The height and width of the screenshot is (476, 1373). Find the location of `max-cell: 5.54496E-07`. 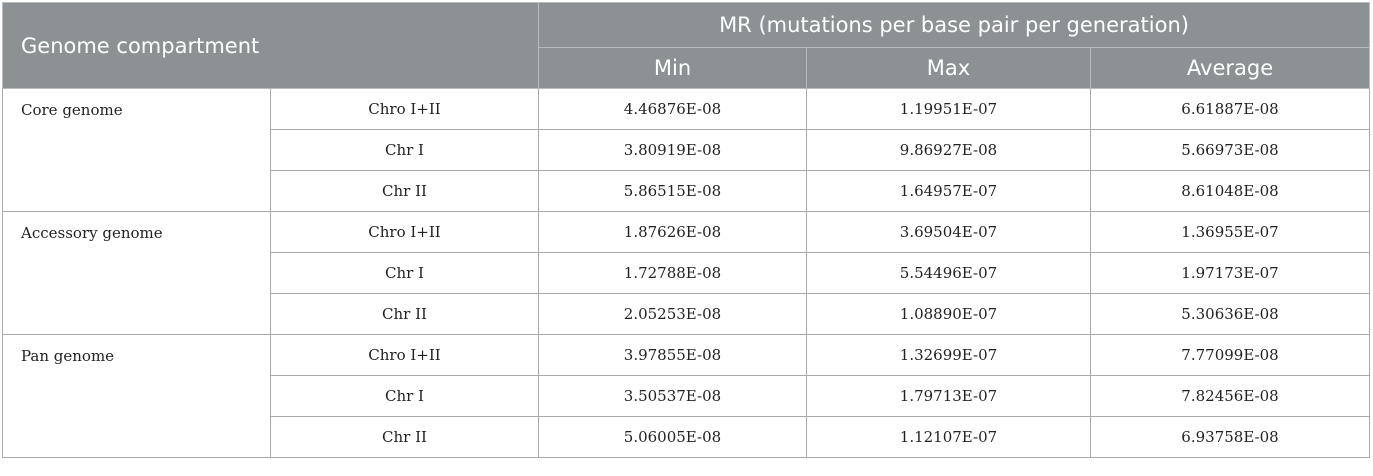

max-cell: 5.54496E-07 is located at coordinates (948, 273).